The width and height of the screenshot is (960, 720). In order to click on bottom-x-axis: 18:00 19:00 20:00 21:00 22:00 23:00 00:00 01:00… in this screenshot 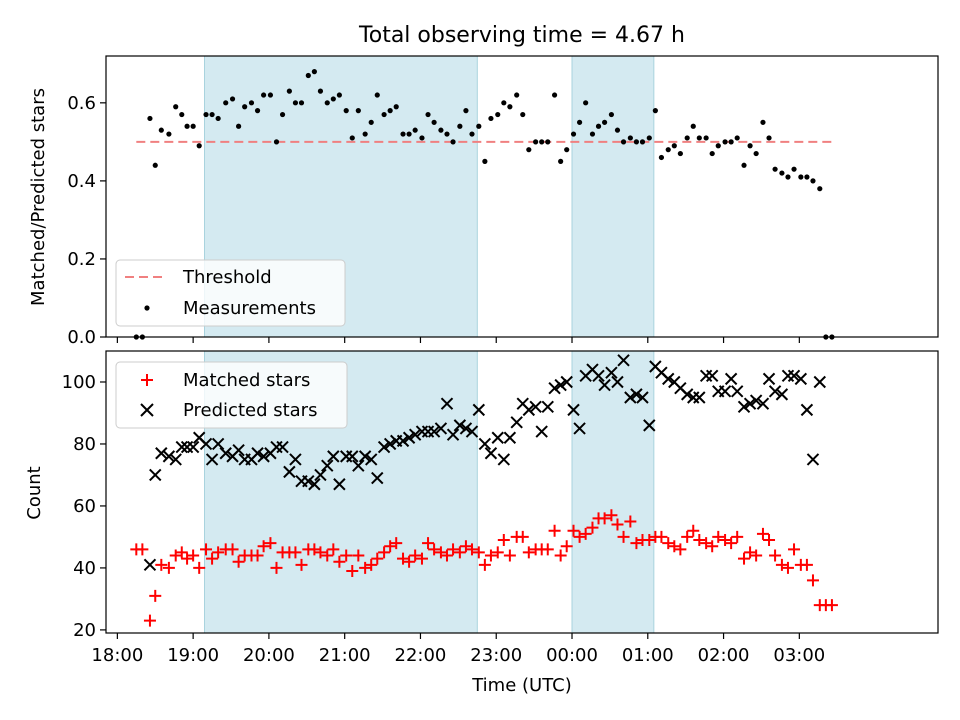, I will do `click(458, 649)`.